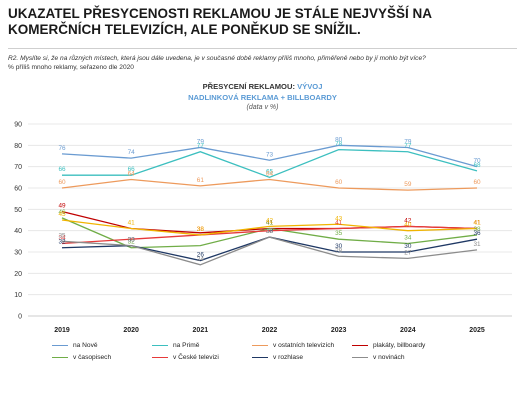 The image size is (525, 400). Describe the element at coordinates (18, 146) in the screenshot. I see `y-tick-label: 80` at that location.